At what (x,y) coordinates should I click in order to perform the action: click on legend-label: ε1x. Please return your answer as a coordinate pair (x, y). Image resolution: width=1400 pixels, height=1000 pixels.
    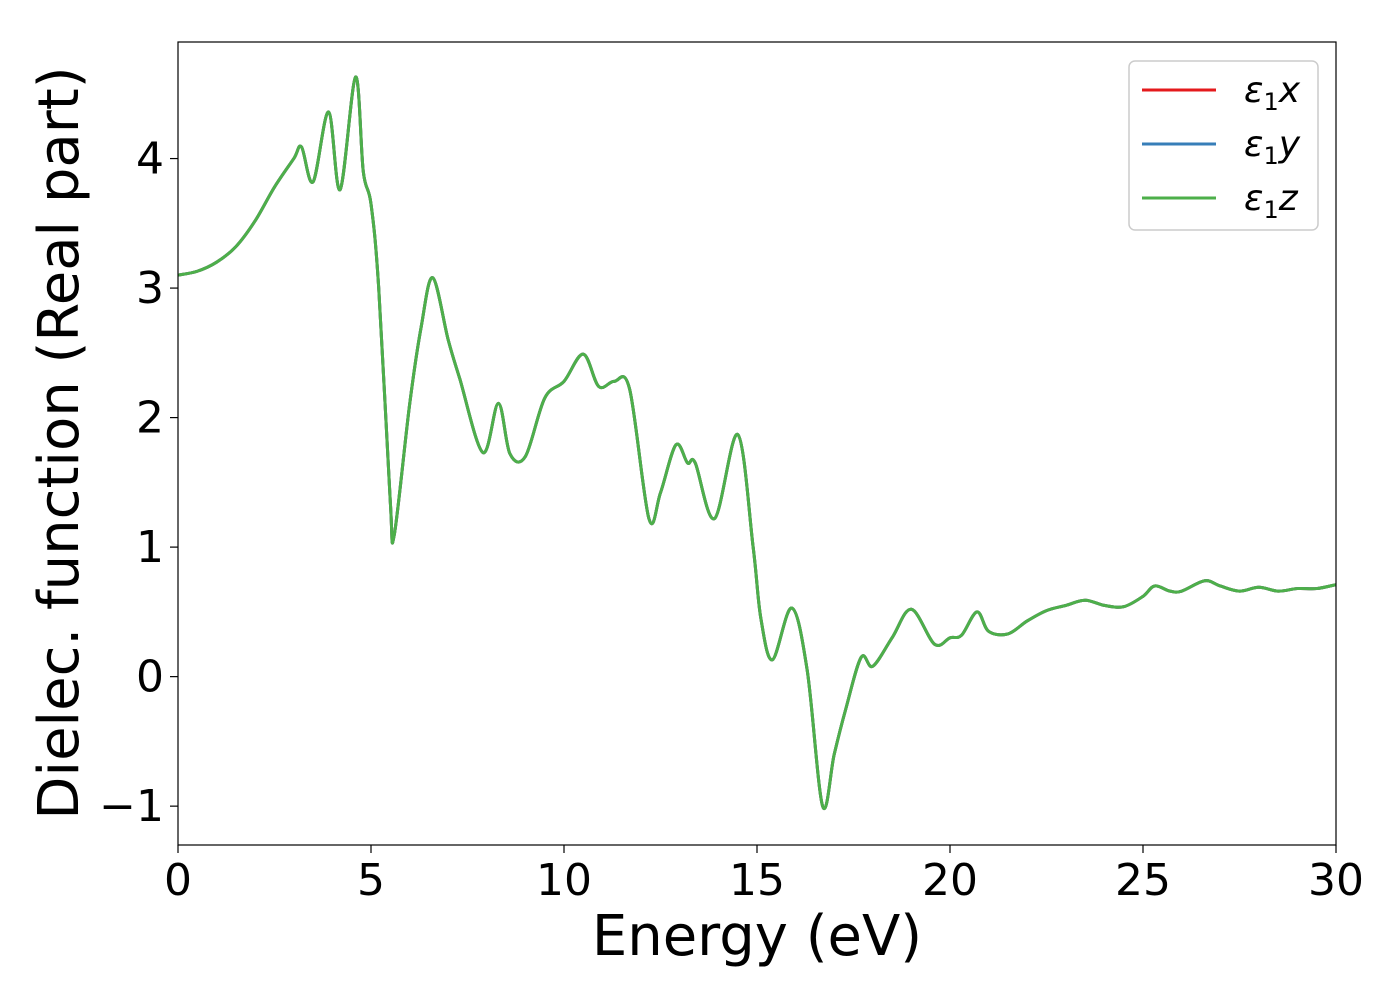
    Looking at the image, I should click on (1272, 93).